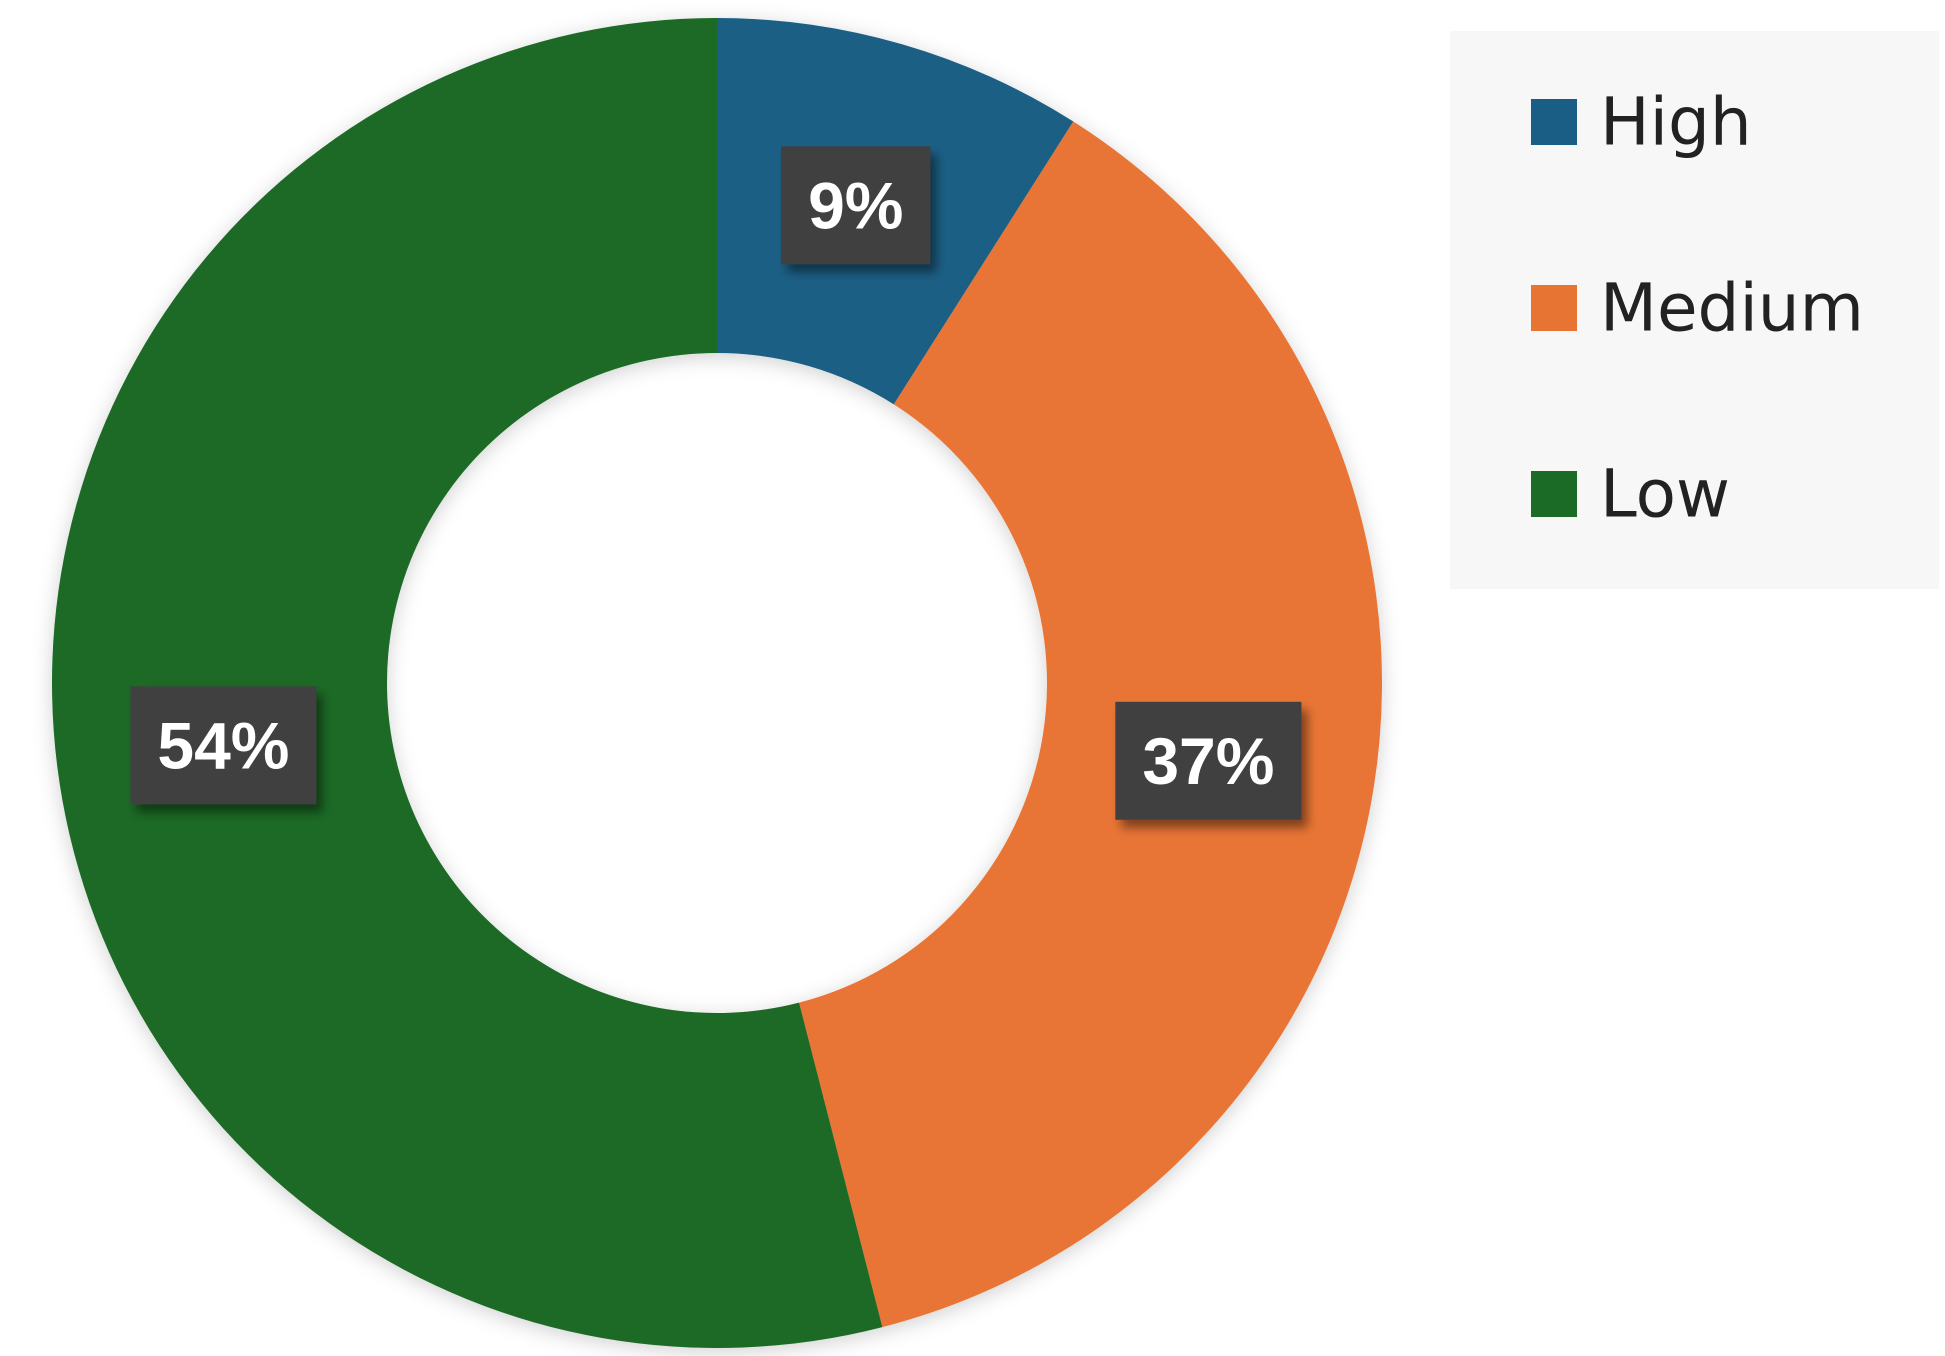 This screenshot has width=1945, height=1356. Describe the element at coordinates (1665, 494) in the screenshot. I see `legend-label: Low` at that location.